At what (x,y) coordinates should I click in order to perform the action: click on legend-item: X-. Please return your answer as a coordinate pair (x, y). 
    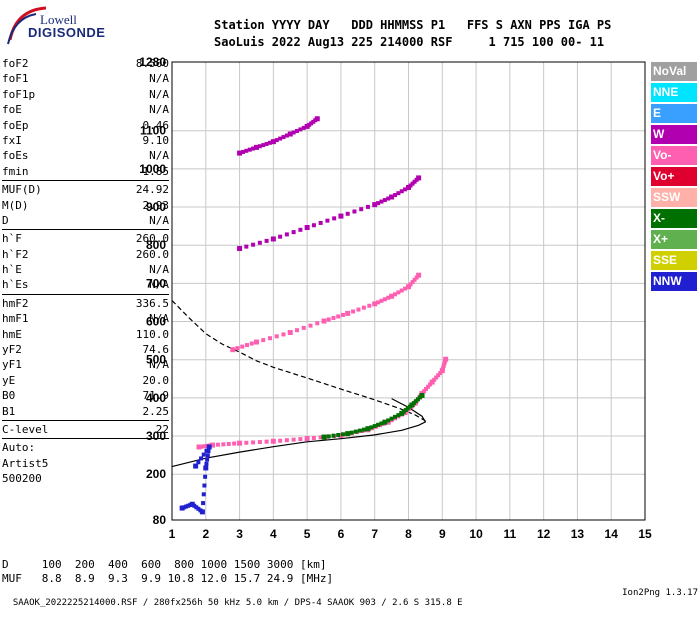
    Looking at the image, I should click on (674, 218).